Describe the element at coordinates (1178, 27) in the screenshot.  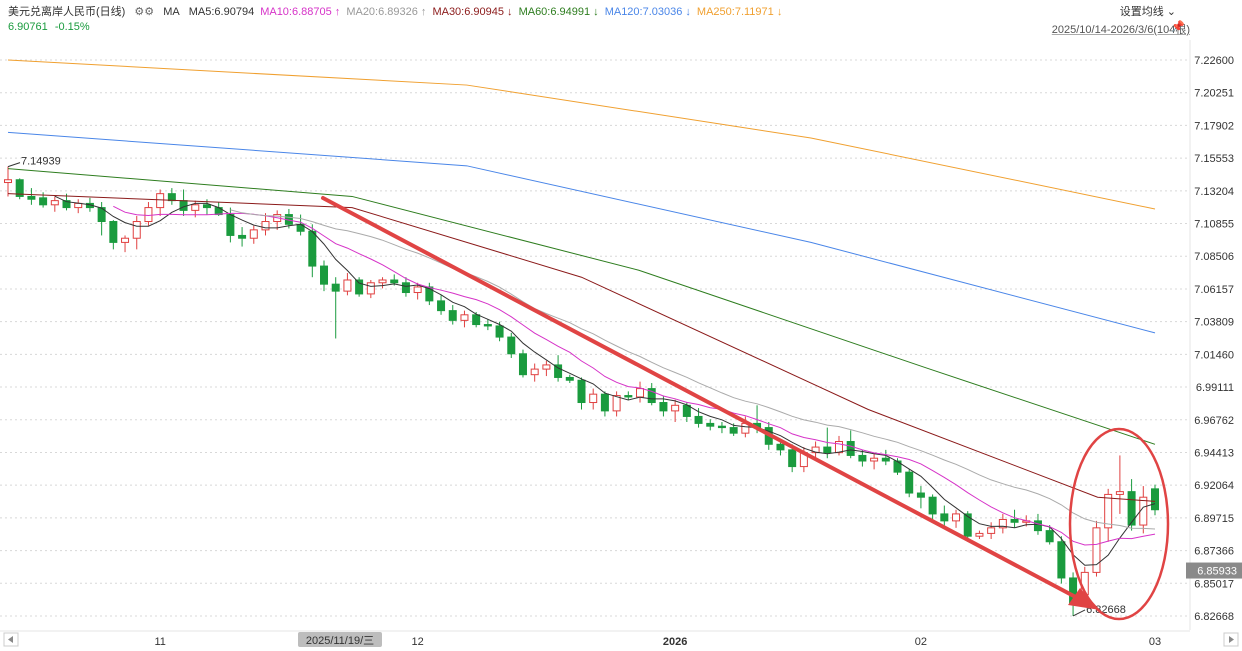
I see `pin-icon: 📌` at that location.